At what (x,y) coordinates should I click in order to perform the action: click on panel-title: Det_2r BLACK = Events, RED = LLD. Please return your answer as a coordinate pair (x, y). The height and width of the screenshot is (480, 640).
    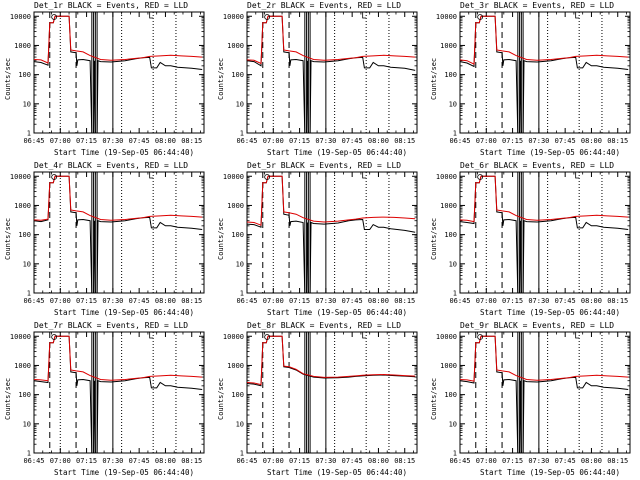
    Looking at the image, I should click on (324, 5).